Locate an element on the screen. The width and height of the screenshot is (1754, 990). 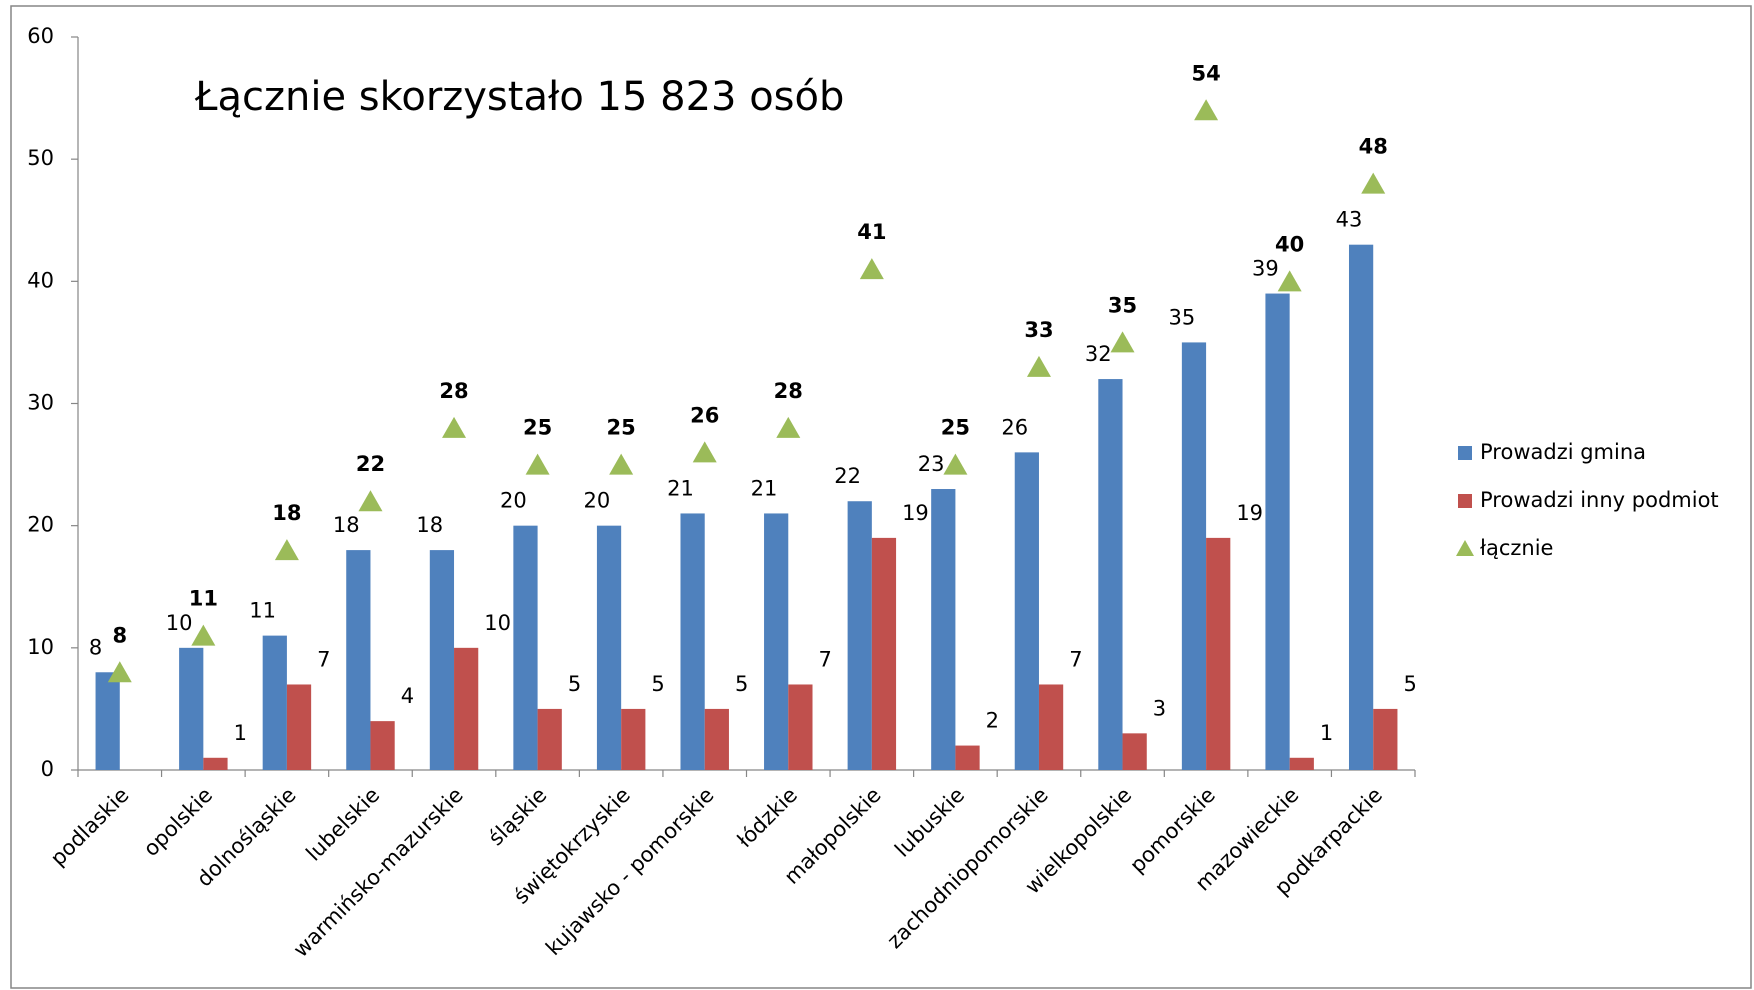
y-tick-label: 20 is located at coordinates (40, 525).